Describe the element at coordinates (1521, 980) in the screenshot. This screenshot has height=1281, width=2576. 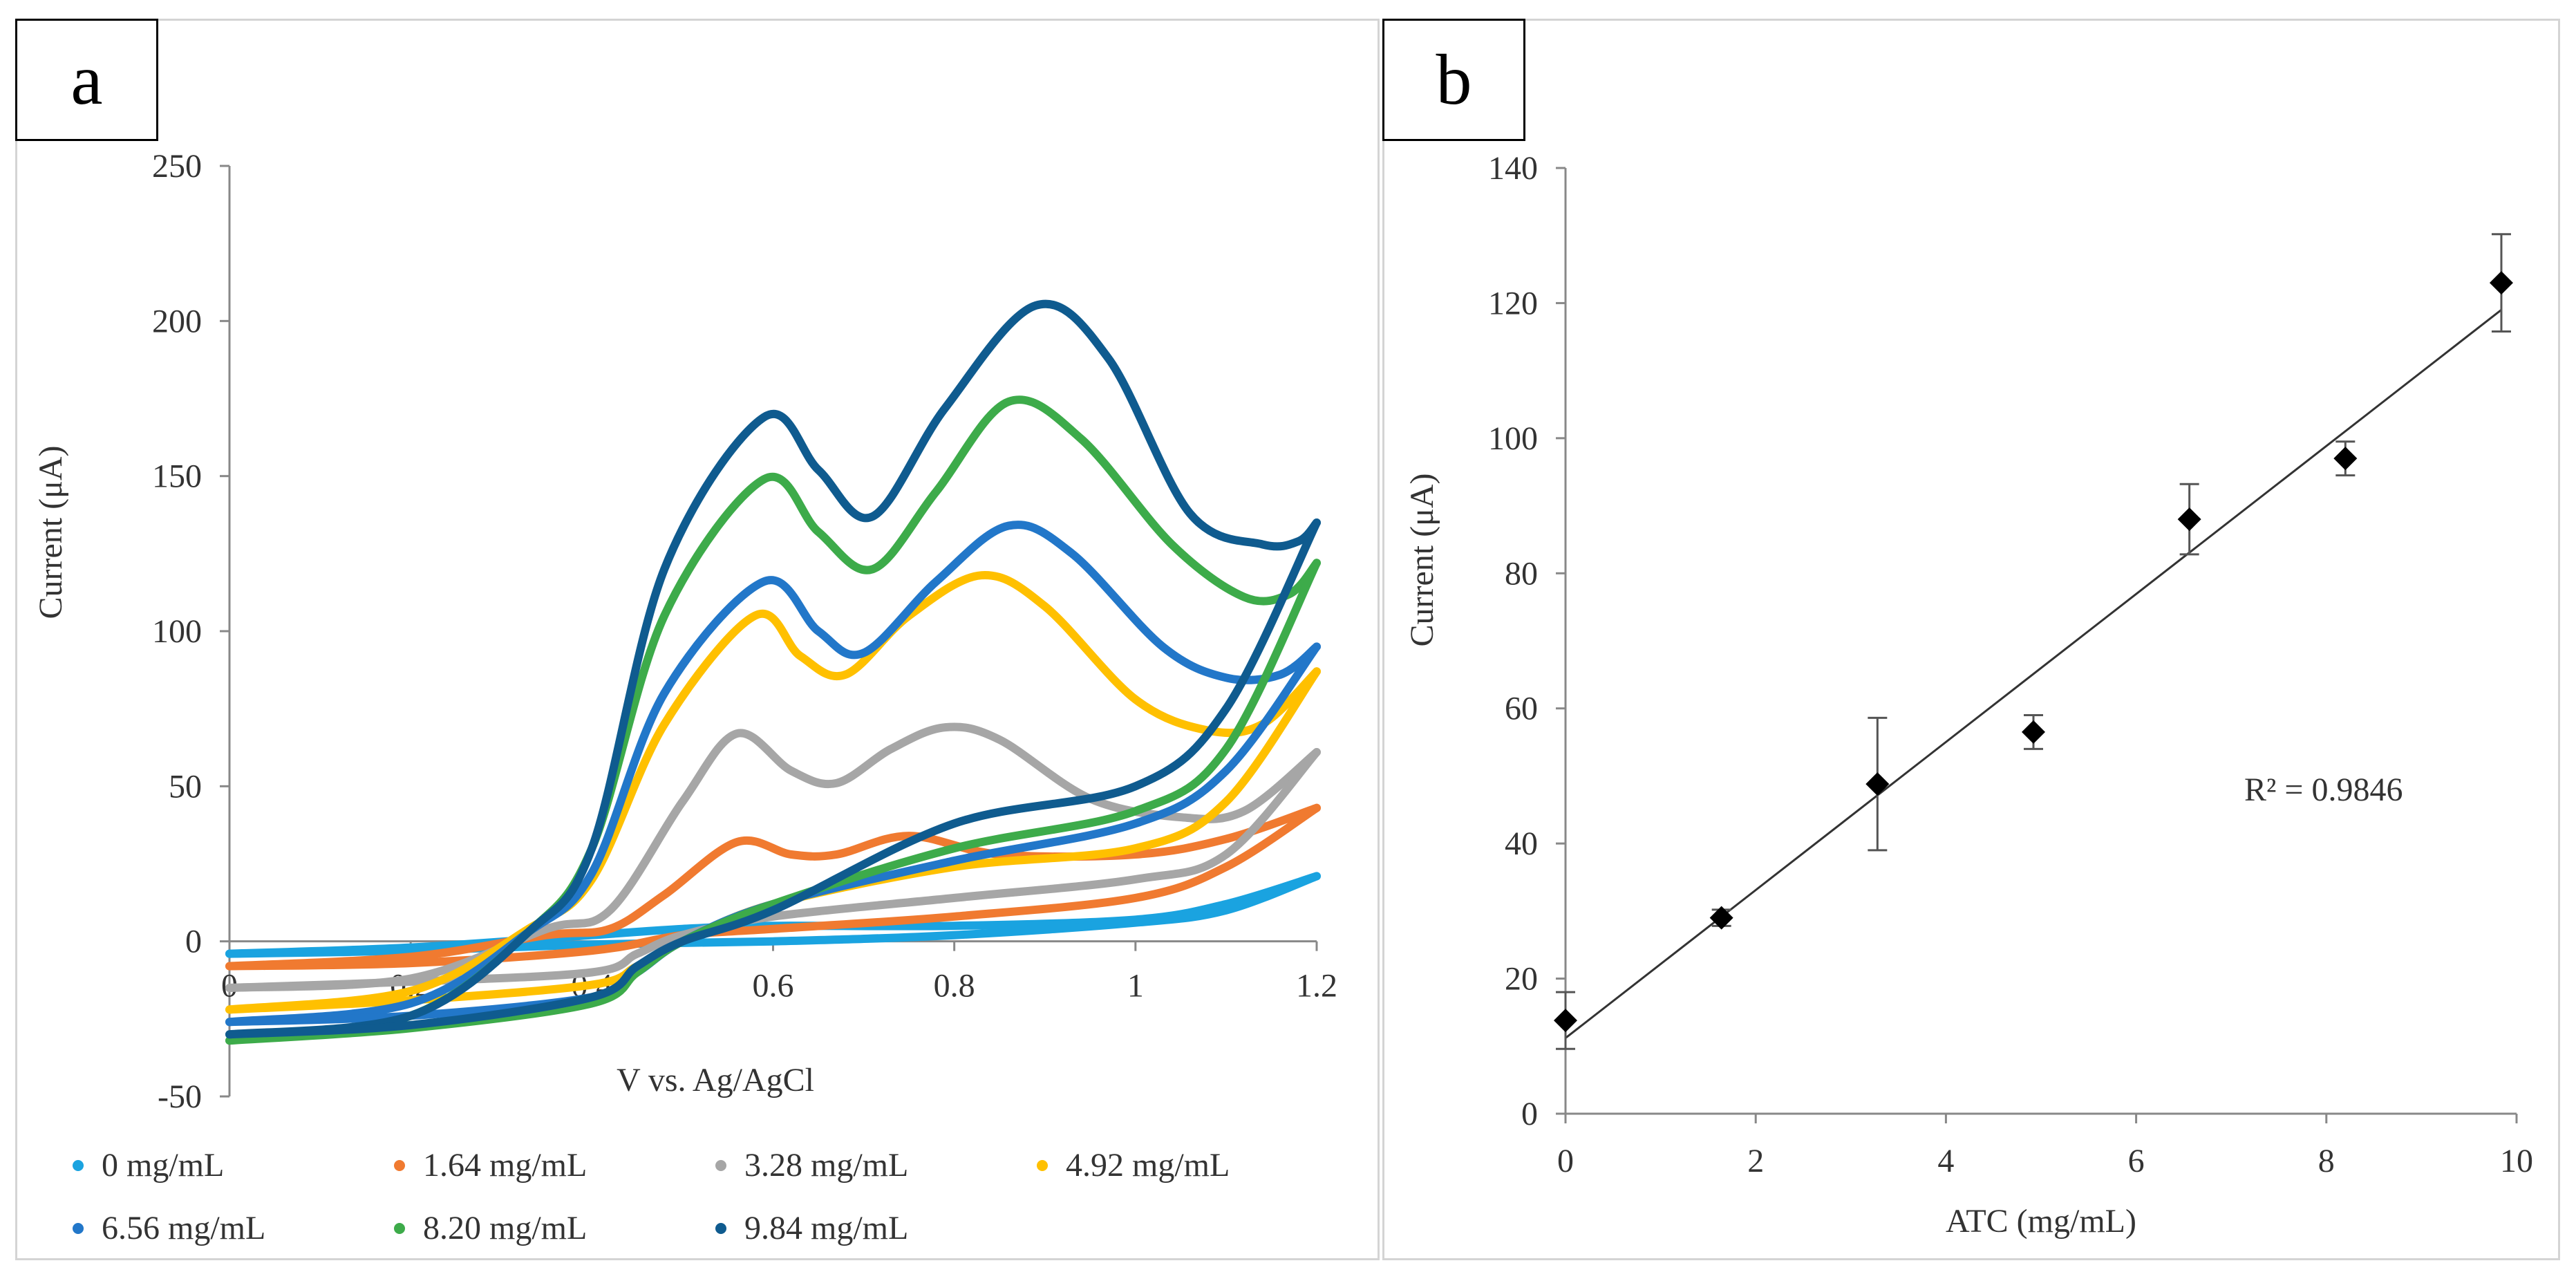
I see `y-tick-label: 20` at that location.